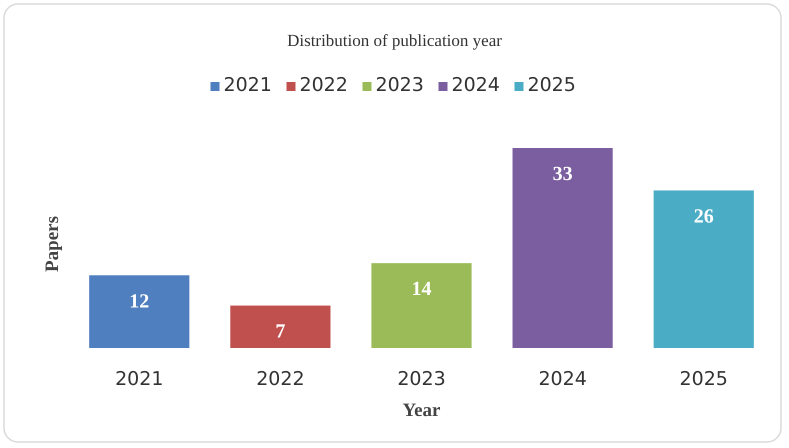 This screenshot has height=448, width=789. Describe the element at coordinates (552, 85) in the screenshot. I see `legend-label: 2025` at that location.